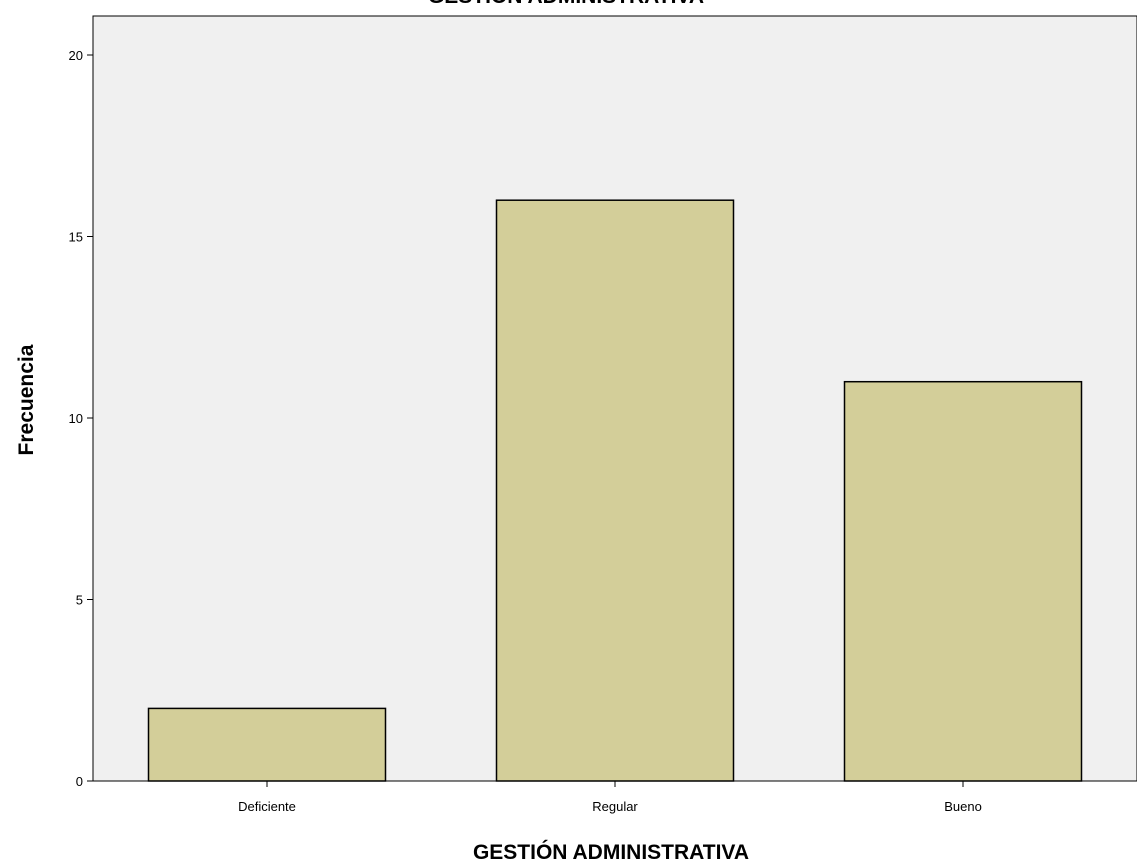  Describe the element at coordinates (267, 744) in the screenshot. I see `bar-deficiente` at that location.